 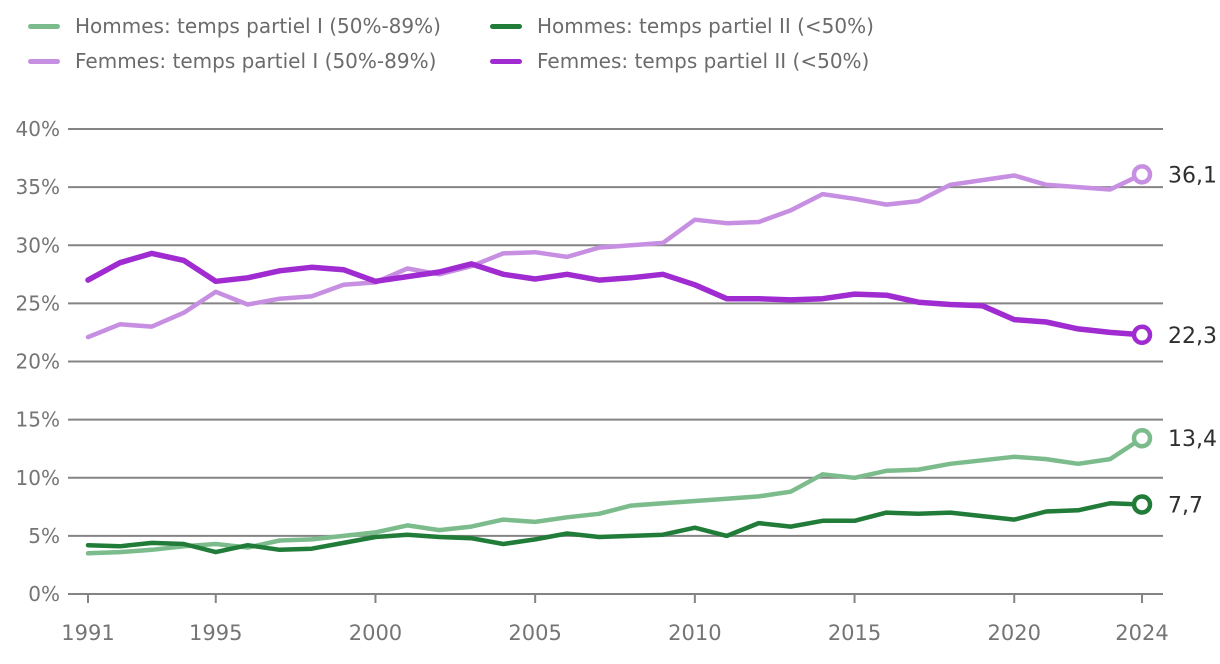 I want to click on y-axis-tick-label: 30%, so click(x=38, y=245).